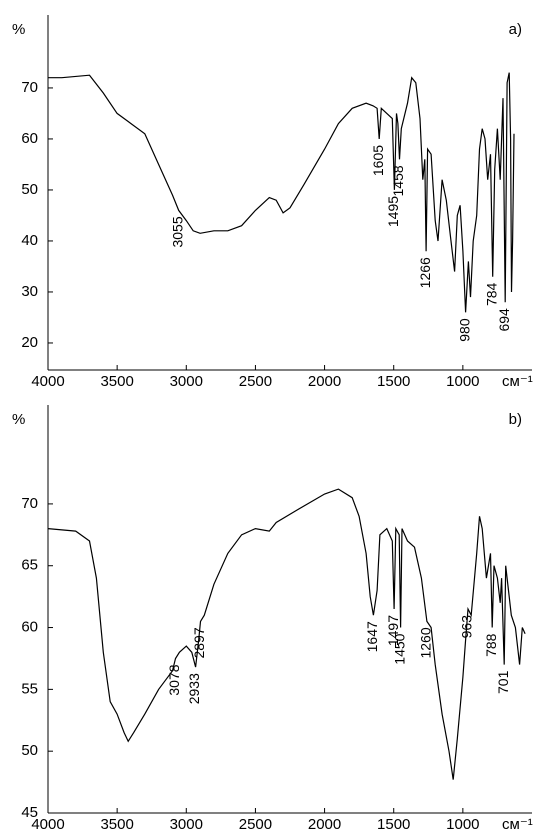 This screenshot has height=832, width=542. Describe the element at coordinates (29, 565) in the screenshot. I see `y-tick-label: 65` at that location.